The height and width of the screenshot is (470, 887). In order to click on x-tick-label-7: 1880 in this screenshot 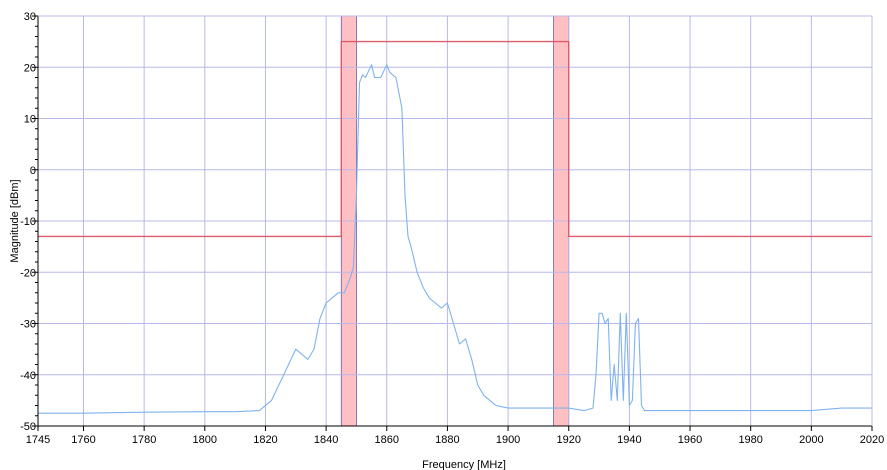, I will do `click(447, 440)`.